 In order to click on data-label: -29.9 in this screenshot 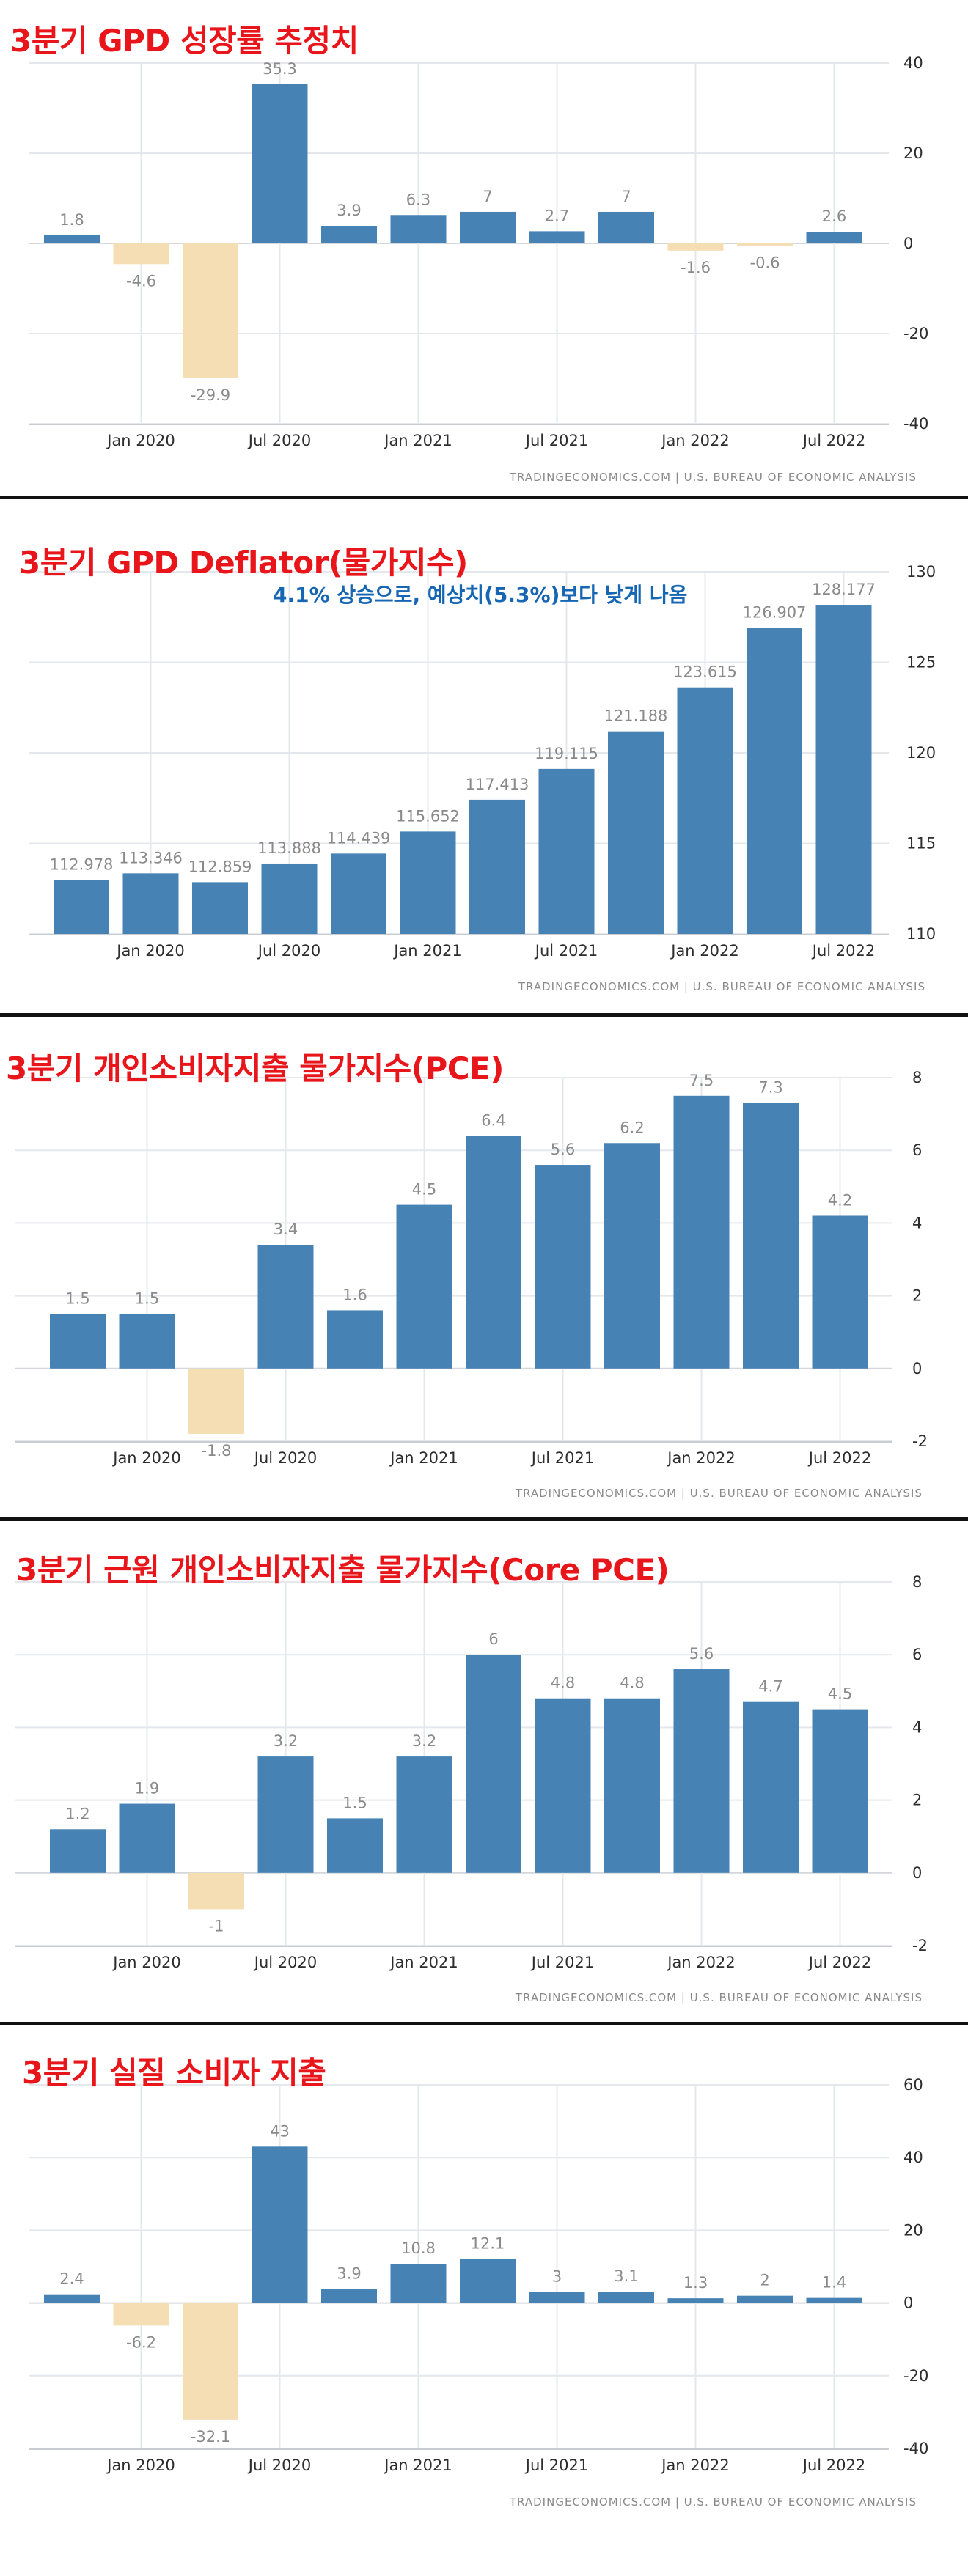, I will do `click(210, 395)`.